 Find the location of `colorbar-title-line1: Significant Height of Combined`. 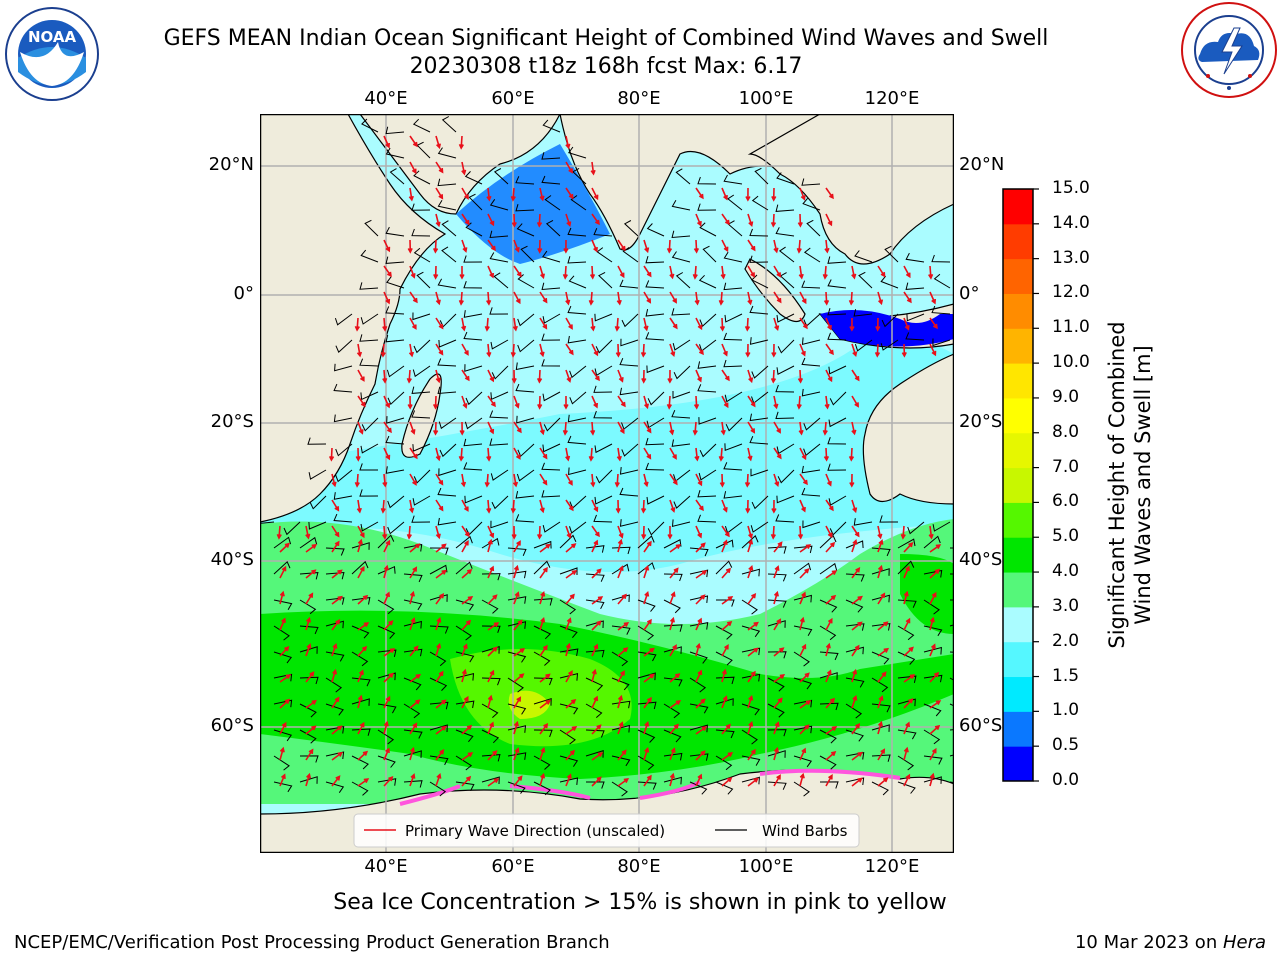

colorbar-title-line1: Significant Height of Combined is located at coordinates (1117, 485).